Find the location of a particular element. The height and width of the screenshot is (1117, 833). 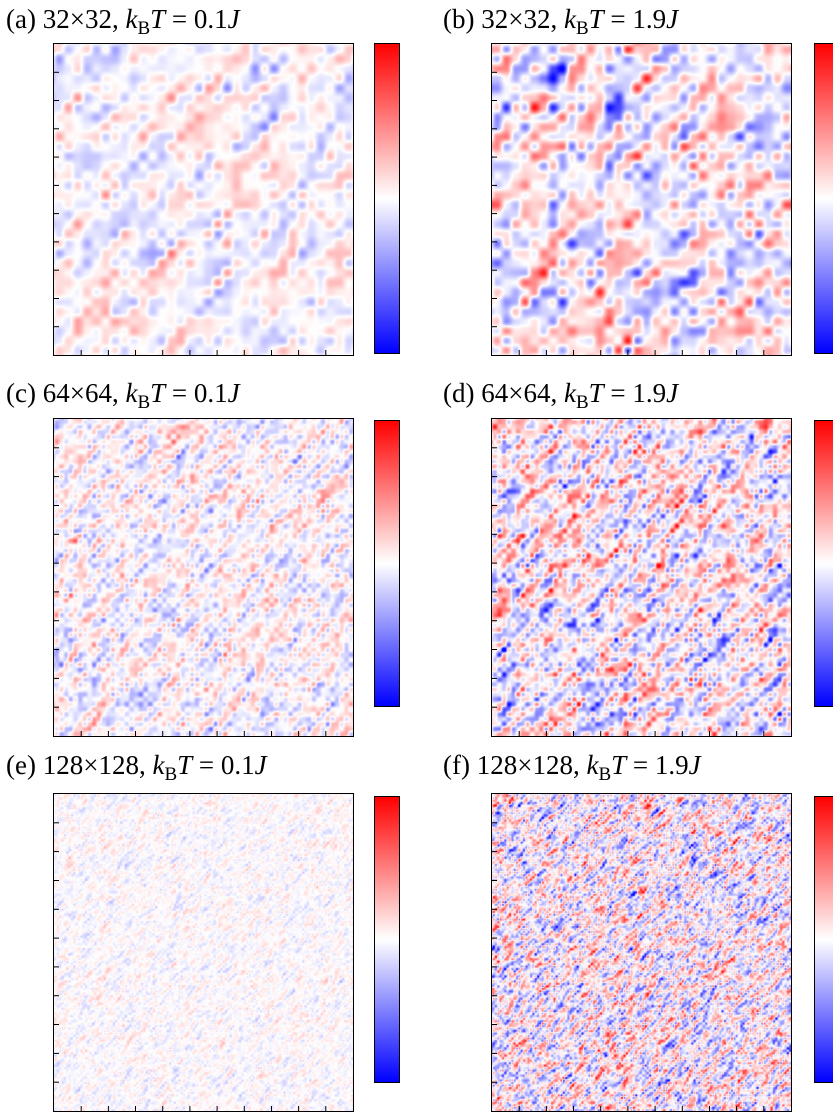

panel-letter: (f) is located at coordinates (456, 765).